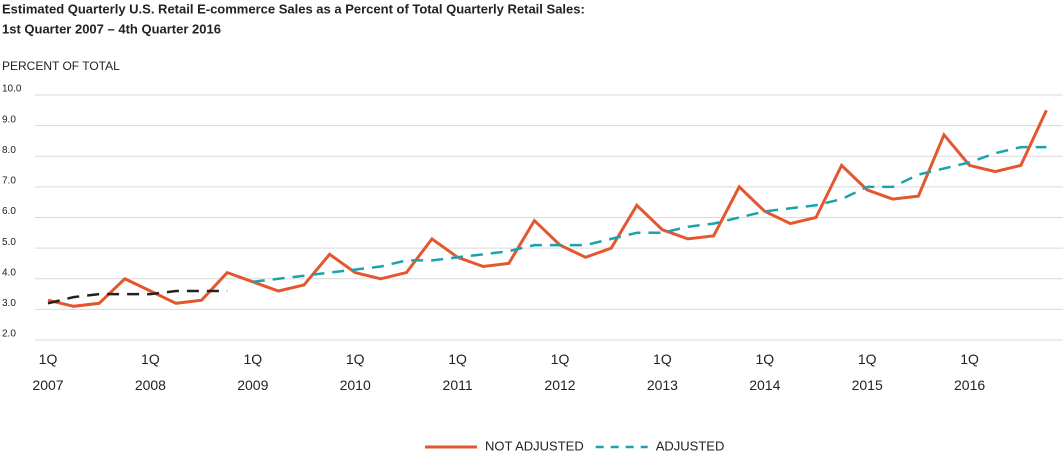 This screenshot has height=452, width=1063. Describe the element at coordinates (61, 66) in the screenshot. I see `y-axis-label: PERCENT OF TOTAL` at that location.